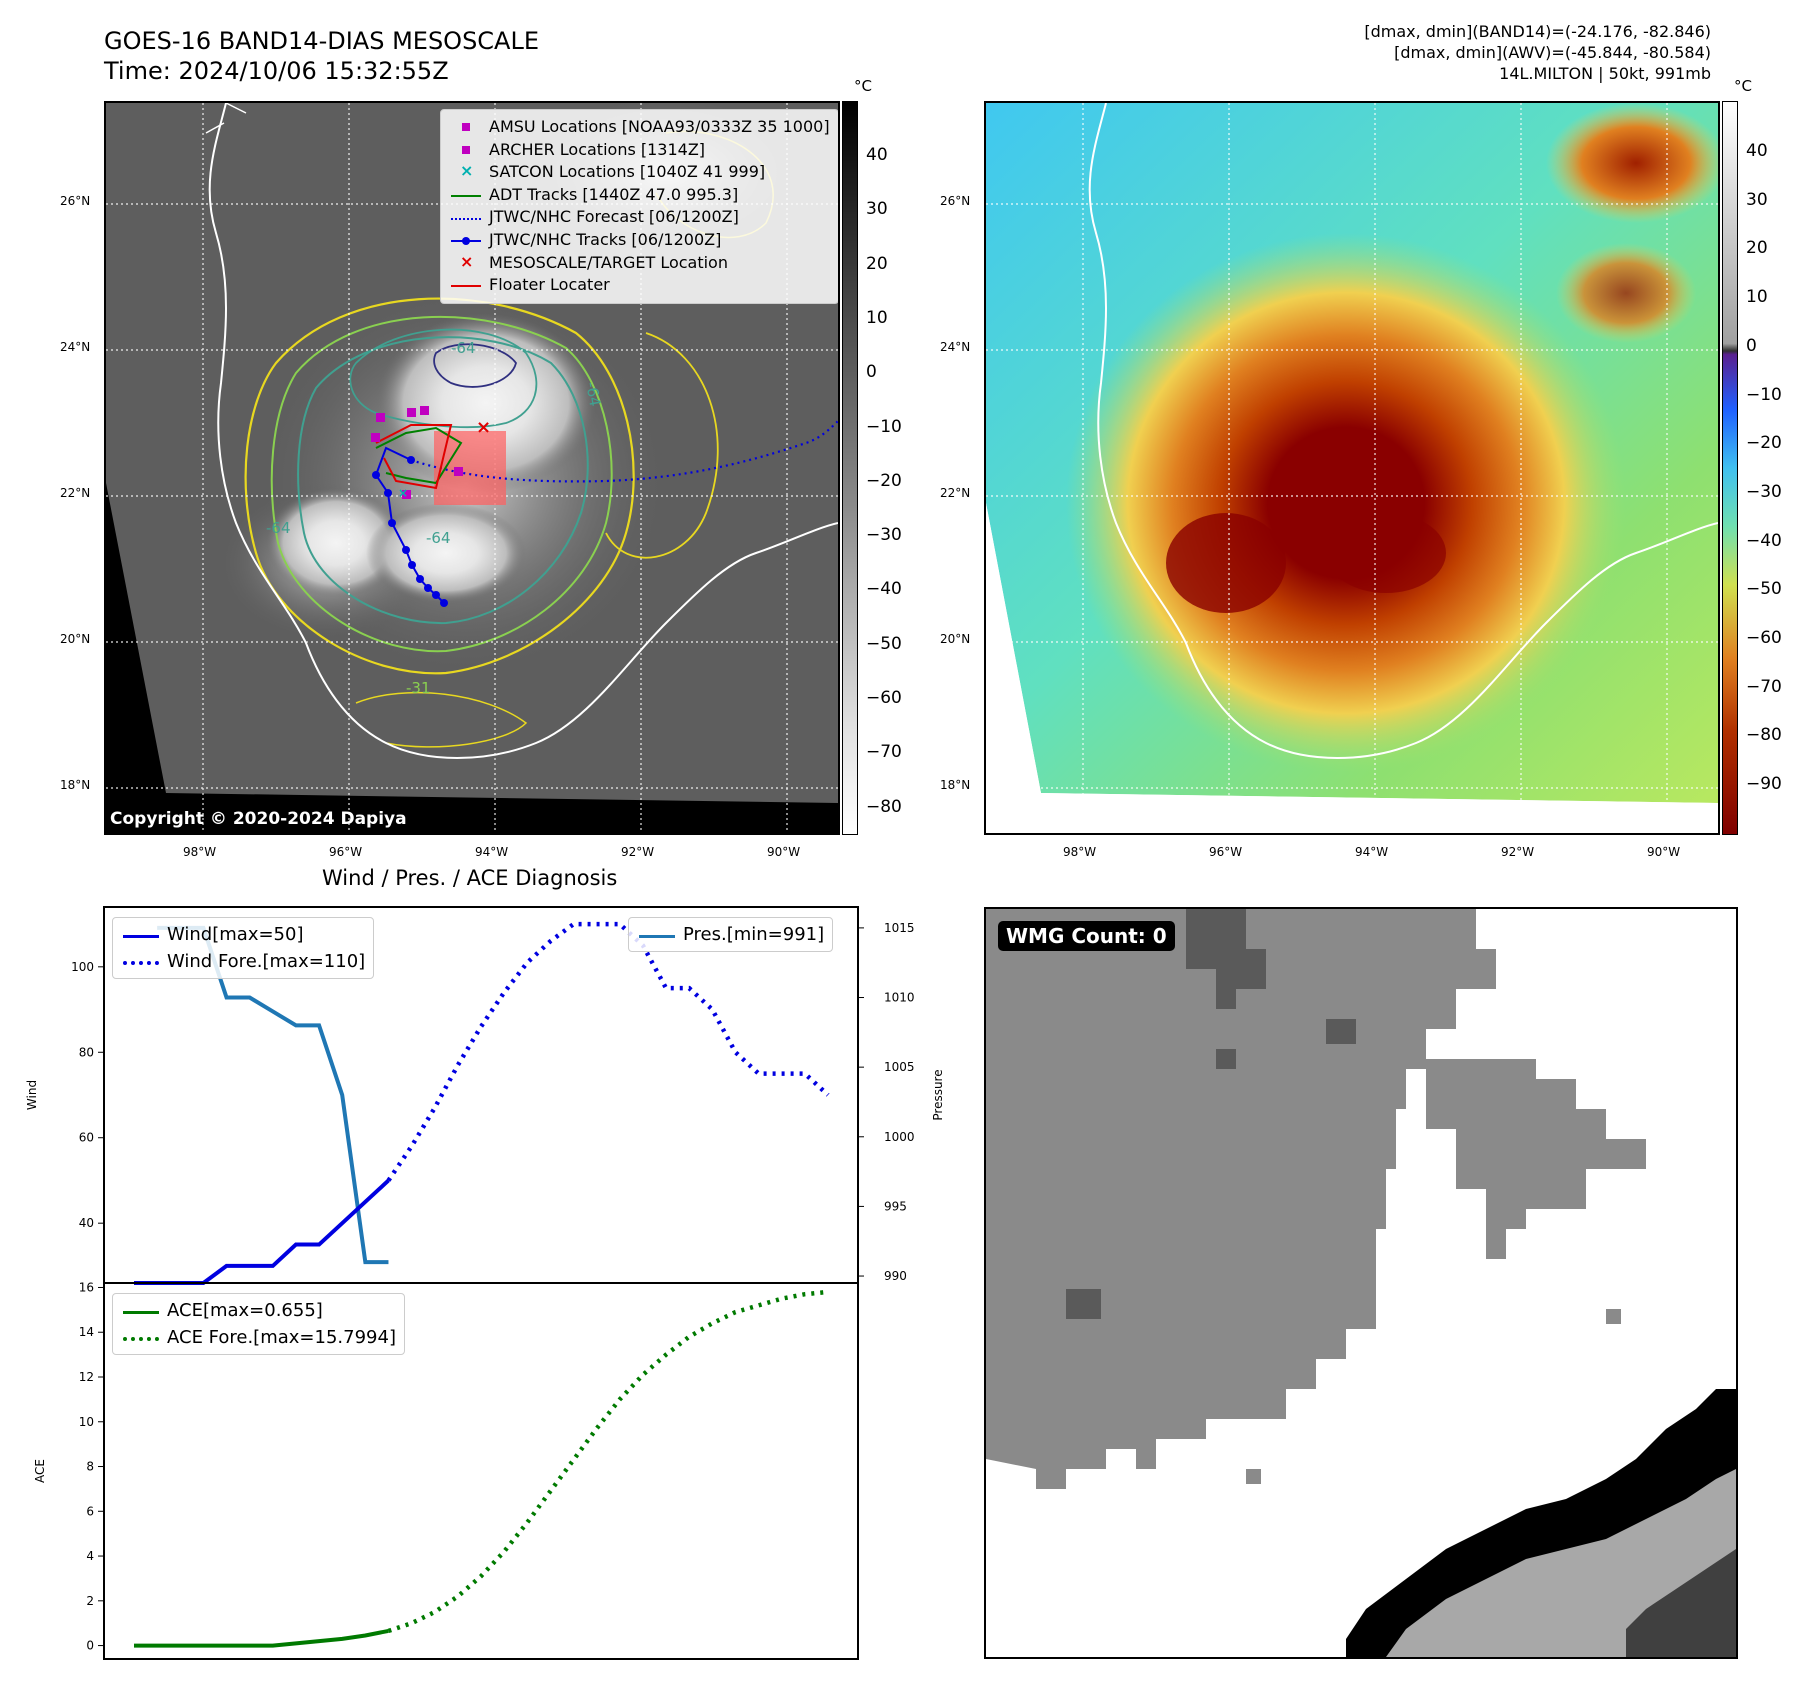 The image size is (1797, 1690). What do you see at coordinates (86, 1138) in the screenshot?
I see `wind-ytick-label: 60` at bounding box center [86, 1138].